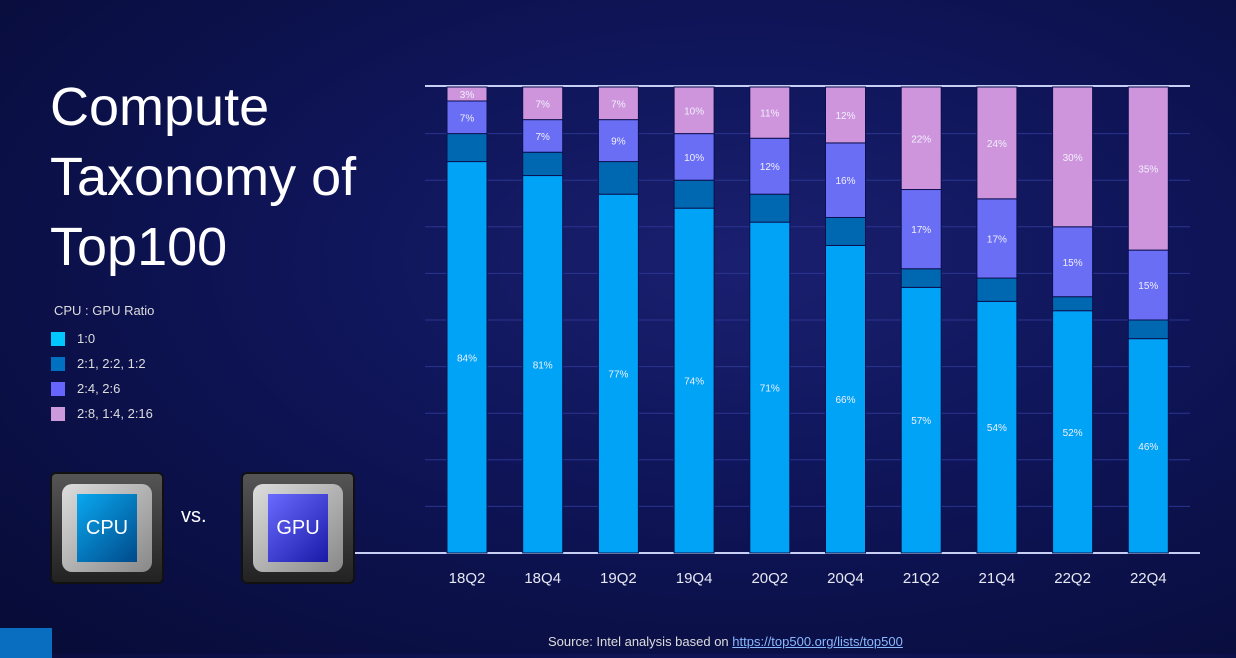 The width and height of the screenshot is (1236, 658). I want to click on bar-segment-21Q2-s2, so click(921, 229).